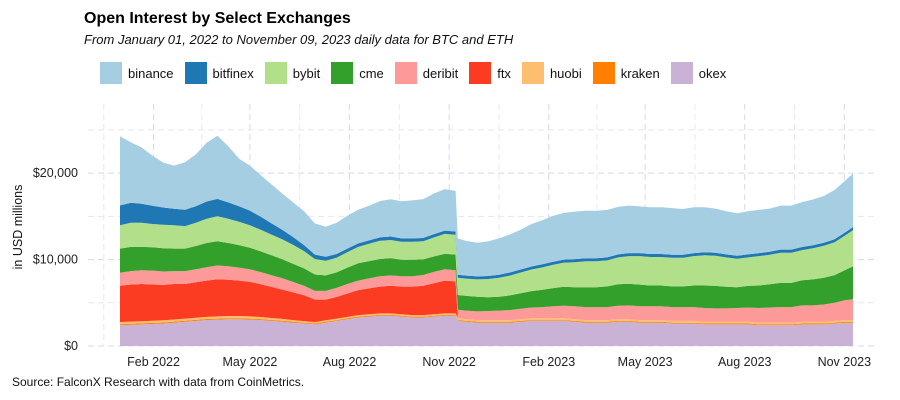 Image resolution: width=900 pixels, height=400 pixels. I want to click on legend-item-okex: okex, so click(698, 73).